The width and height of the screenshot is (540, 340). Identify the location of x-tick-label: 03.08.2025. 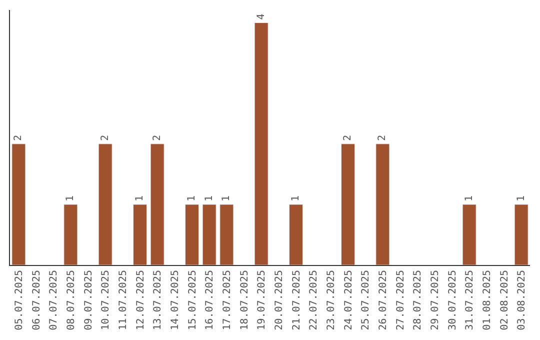
(522, 300).